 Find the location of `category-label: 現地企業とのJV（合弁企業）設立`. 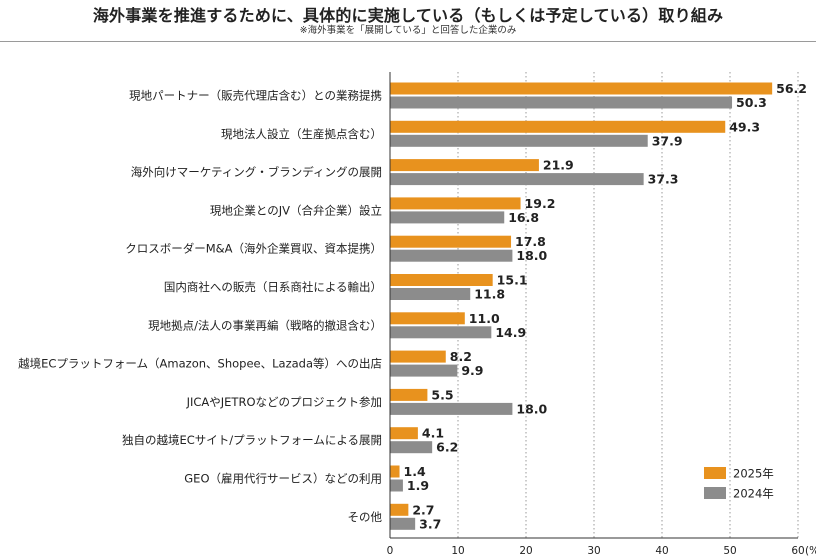

category-label: 現地企業とのJV（合弁企業）設立 is located at coordinates (296, 210).